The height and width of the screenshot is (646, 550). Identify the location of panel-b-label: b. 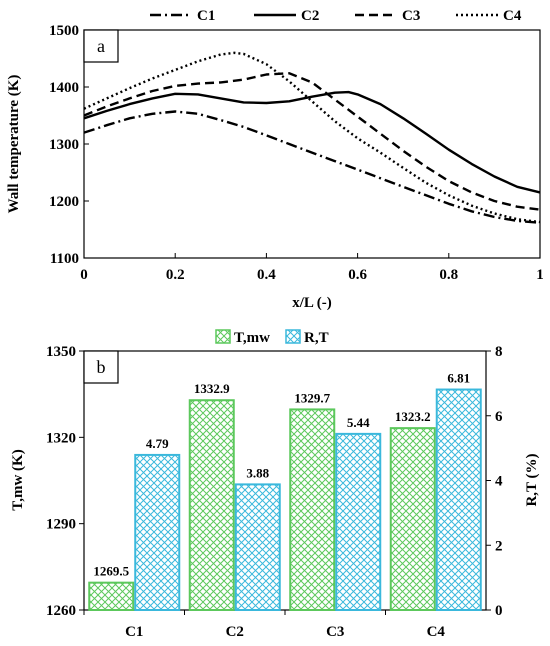
(101, 367).